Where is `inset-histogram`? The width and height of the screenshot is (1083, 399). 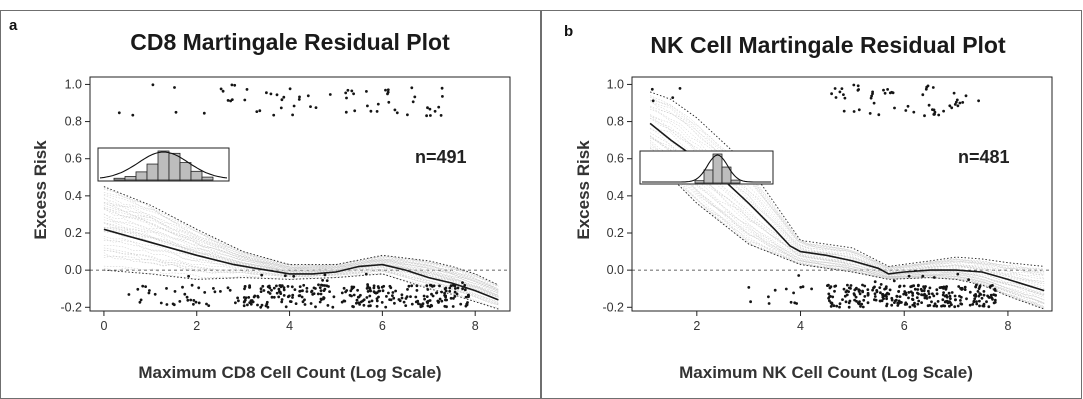 inset-histogram is located at coordinates (163, 164).